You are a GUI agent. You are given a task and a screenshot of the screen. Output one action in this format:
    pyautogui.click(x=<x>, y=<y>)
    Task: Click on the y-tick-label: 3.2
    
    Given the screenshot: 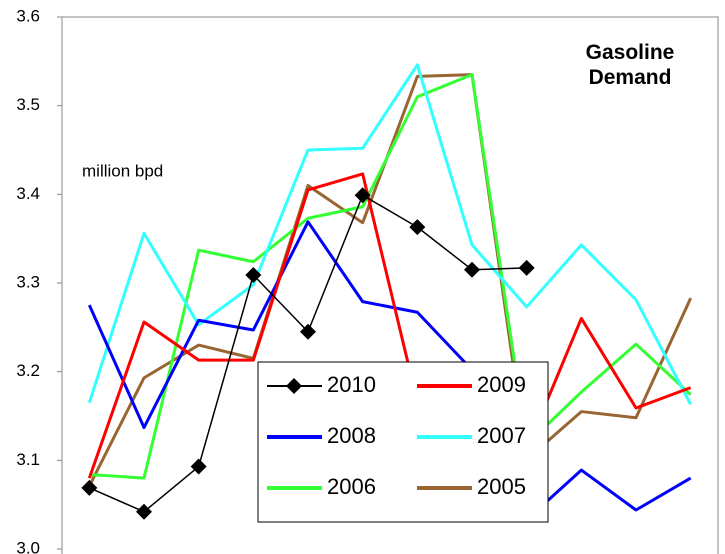 What is the action you would take?
    pyautogui.click(x=28, y=370)
    